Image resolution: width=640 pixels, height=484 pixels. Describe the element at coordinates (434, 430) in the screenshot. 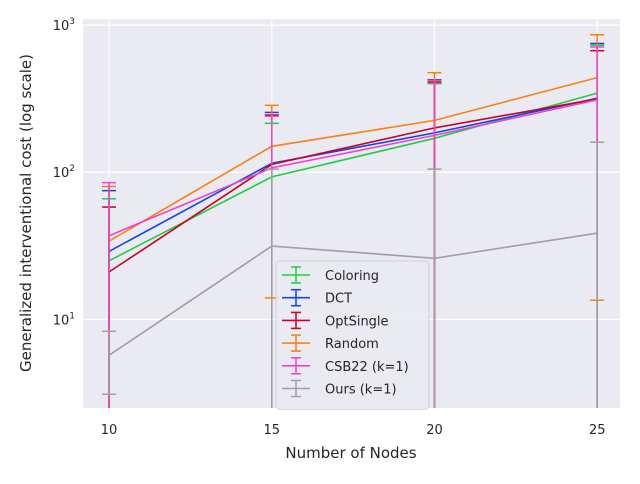

I see `x-tick-label: 20` at that location.